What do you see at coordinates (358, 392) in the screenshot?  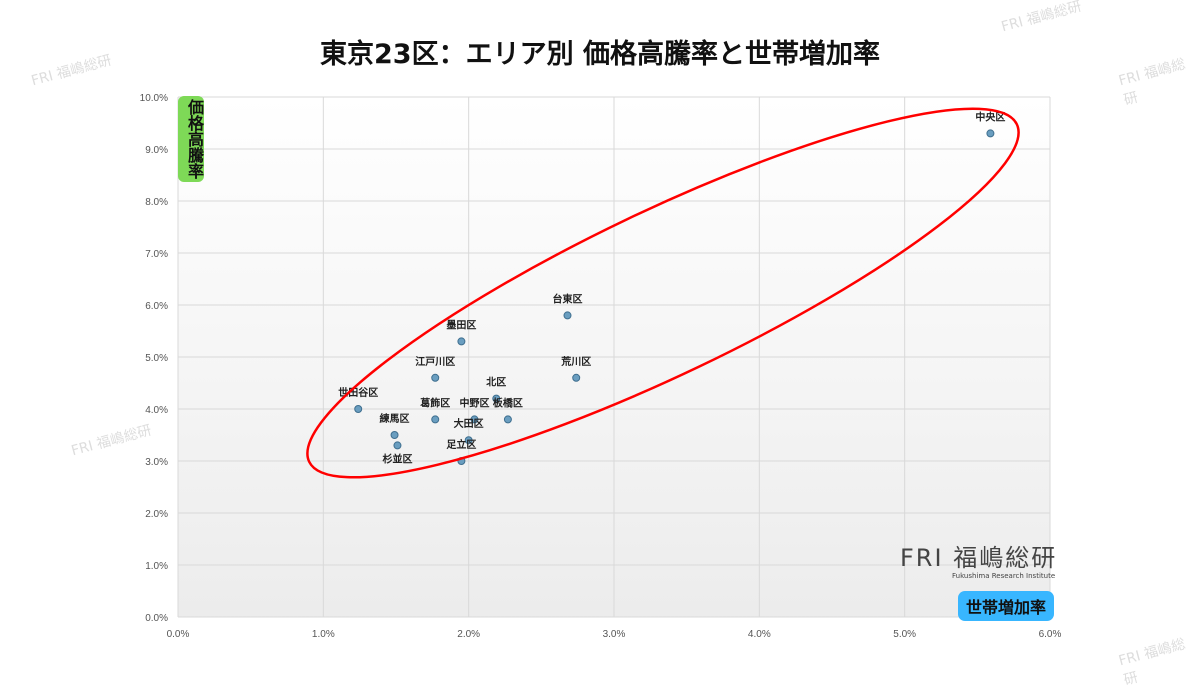 I see `data-label: 世田谷区` at bounding box center [358, 392].